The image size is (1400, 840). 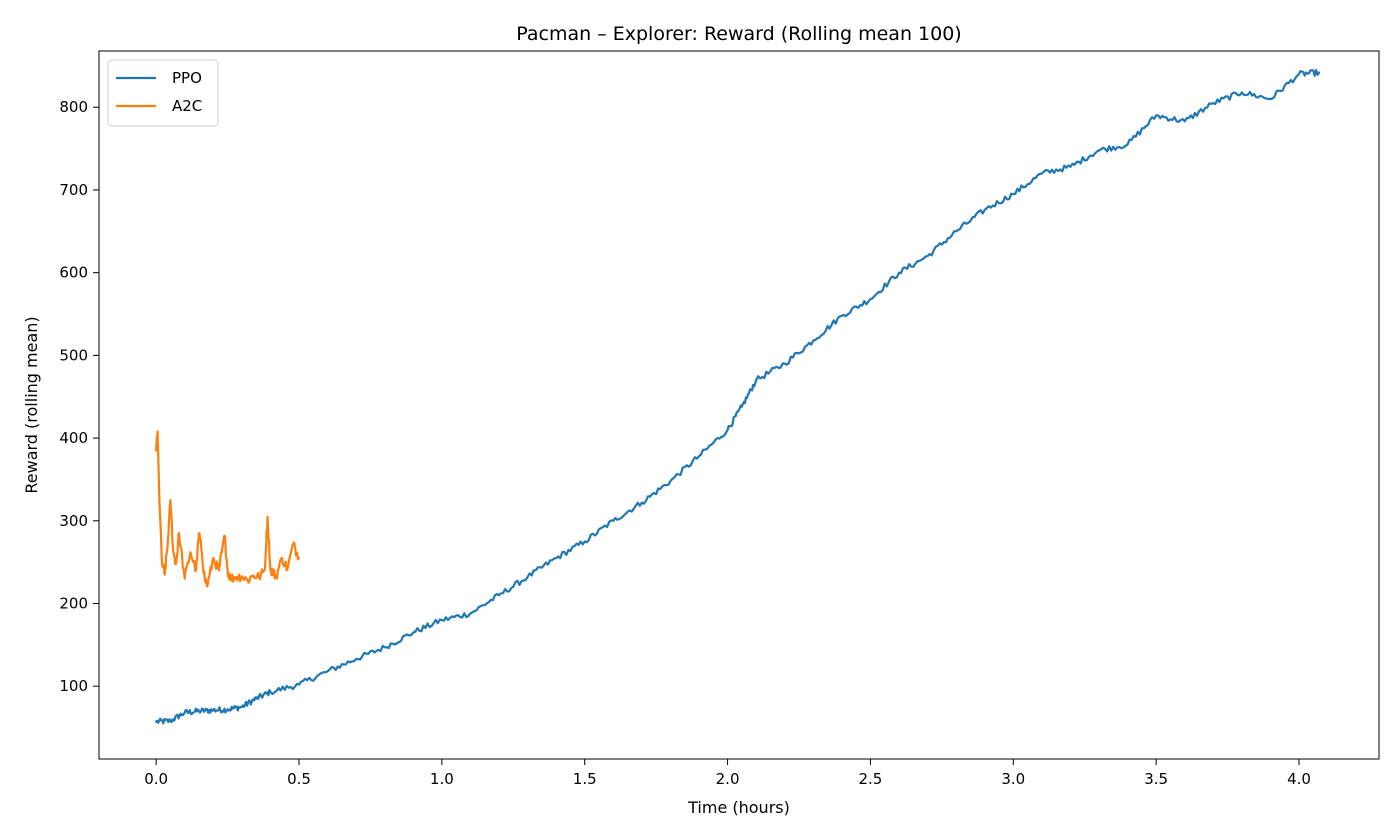 What do you see at coordinates (73, 107) in the screenshot?
I see `y-tick-label: 800` at bounding box center [73, 107].